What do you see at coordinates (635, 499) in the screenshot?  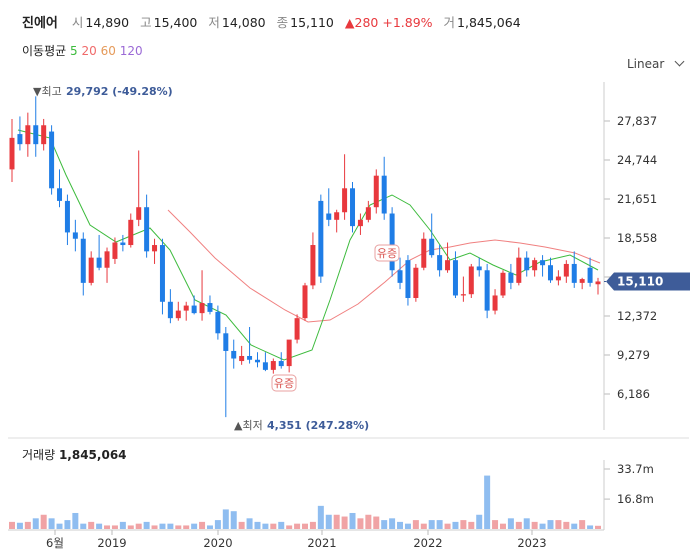 I see `volume-tick-label: 16.8m` at bounding box center [635, 499].